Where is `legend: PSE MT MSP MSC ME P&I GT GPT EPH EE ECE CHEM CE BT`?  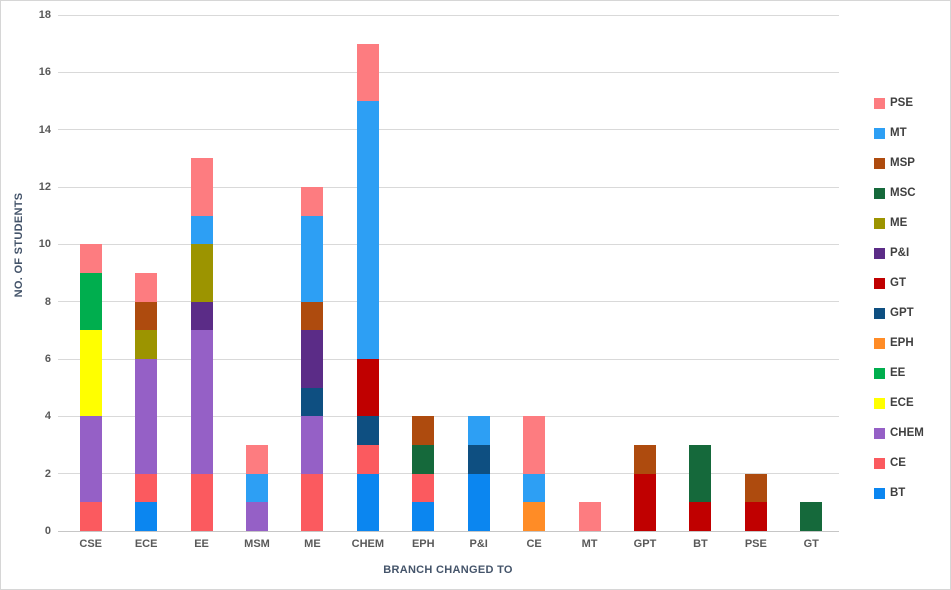
legend: PSE MT MSP MSC ME P&I GT GPT EPH EE ECE CHEM CE BT is located at coordinates (911, 298).